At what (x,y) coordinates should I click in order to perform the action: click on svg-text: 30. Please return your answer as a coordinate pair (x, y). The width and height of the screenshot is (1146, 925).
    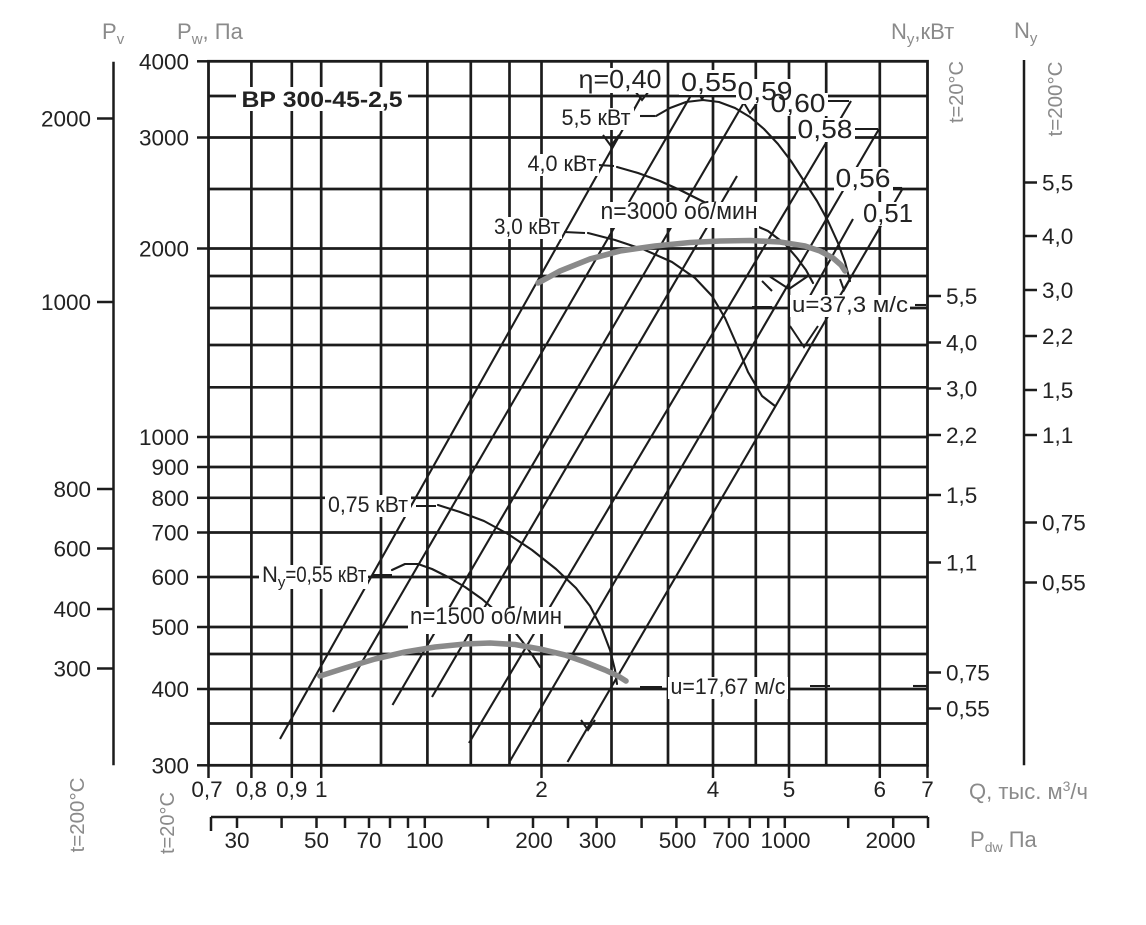
    Looking at the image, I should click on (236, 840).